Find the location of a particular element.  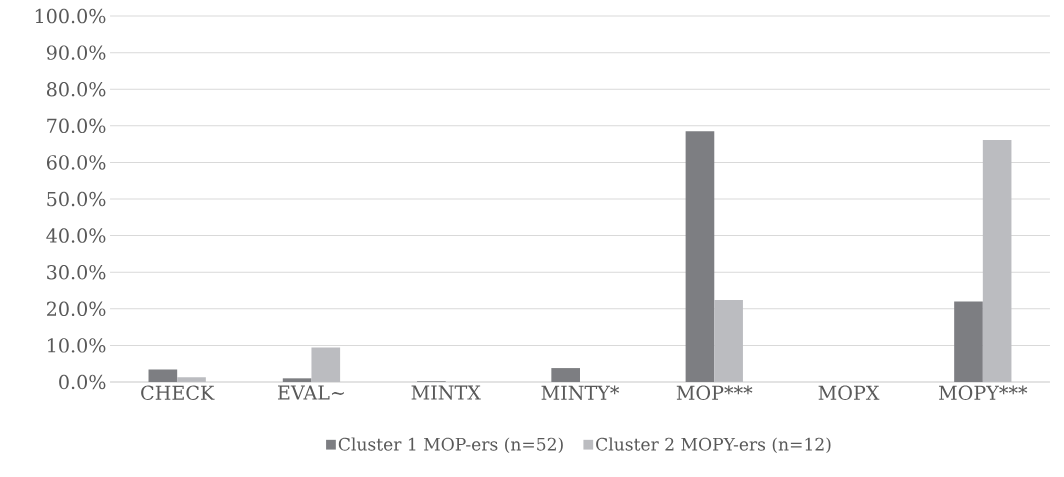

y-tick-label: 40.0% is located at coordinates (76, 236).